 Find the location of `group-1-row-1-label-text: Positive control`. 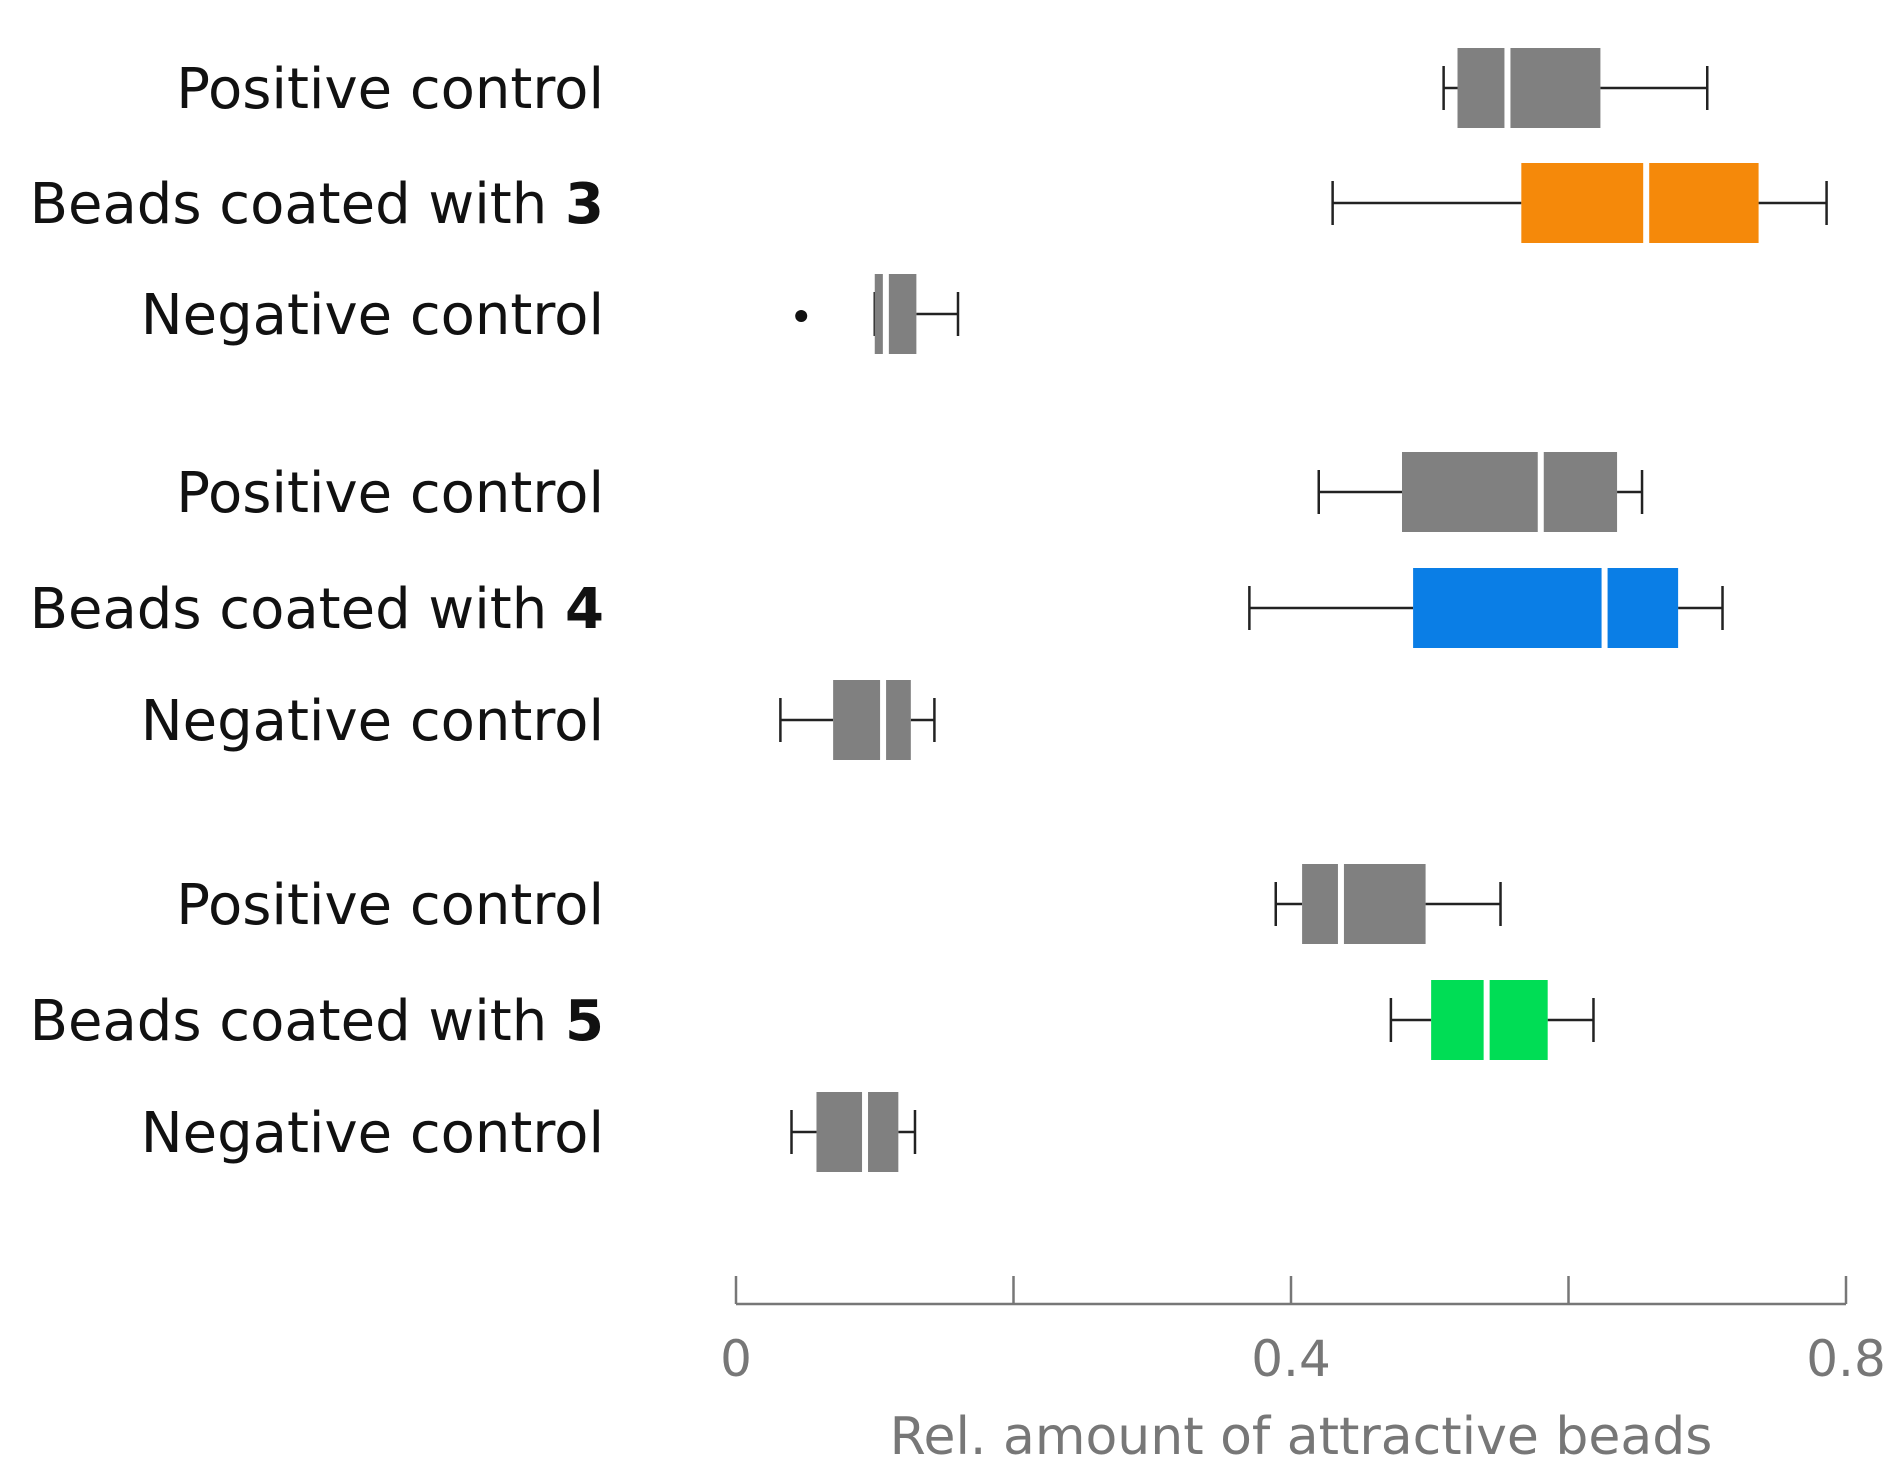

group-1-row-1-label-text: Positive control is located at coordinates (390, 89).